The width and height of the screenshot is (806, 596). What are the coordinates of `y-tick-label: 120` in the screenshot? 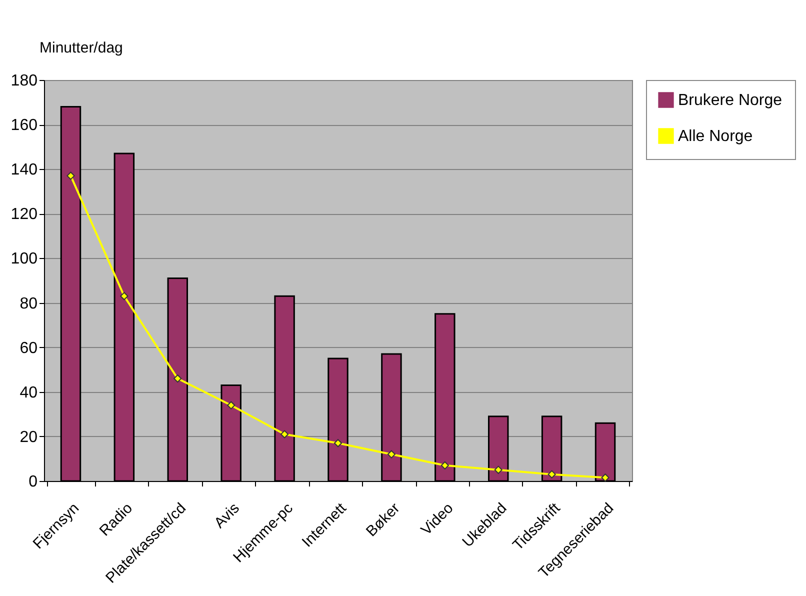 It's located at (24, 215).